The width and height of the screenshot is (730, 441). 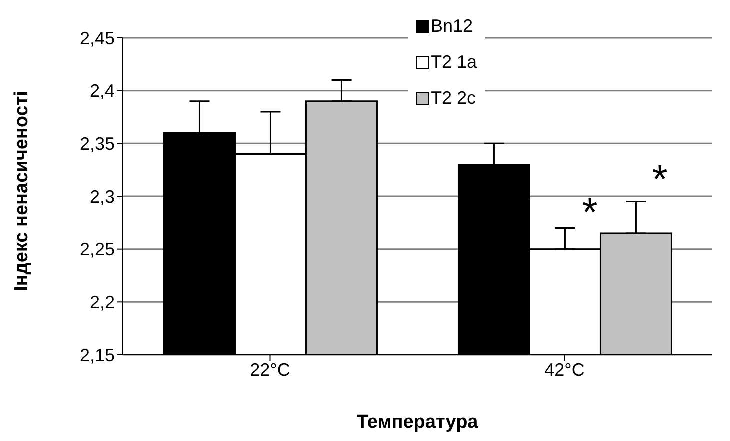 I want to click on y-tick-label: 2,2, so click(x=102, y=302).